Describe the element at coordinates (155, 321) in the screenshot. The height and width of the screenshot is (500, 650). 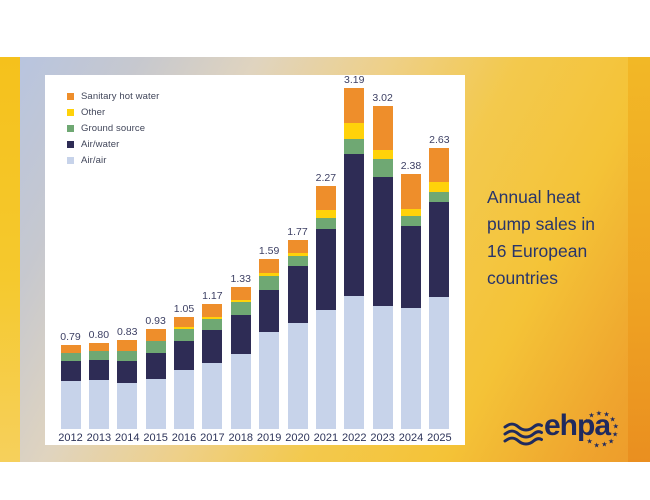
I see `bar-total-label: 0.93` at that location.